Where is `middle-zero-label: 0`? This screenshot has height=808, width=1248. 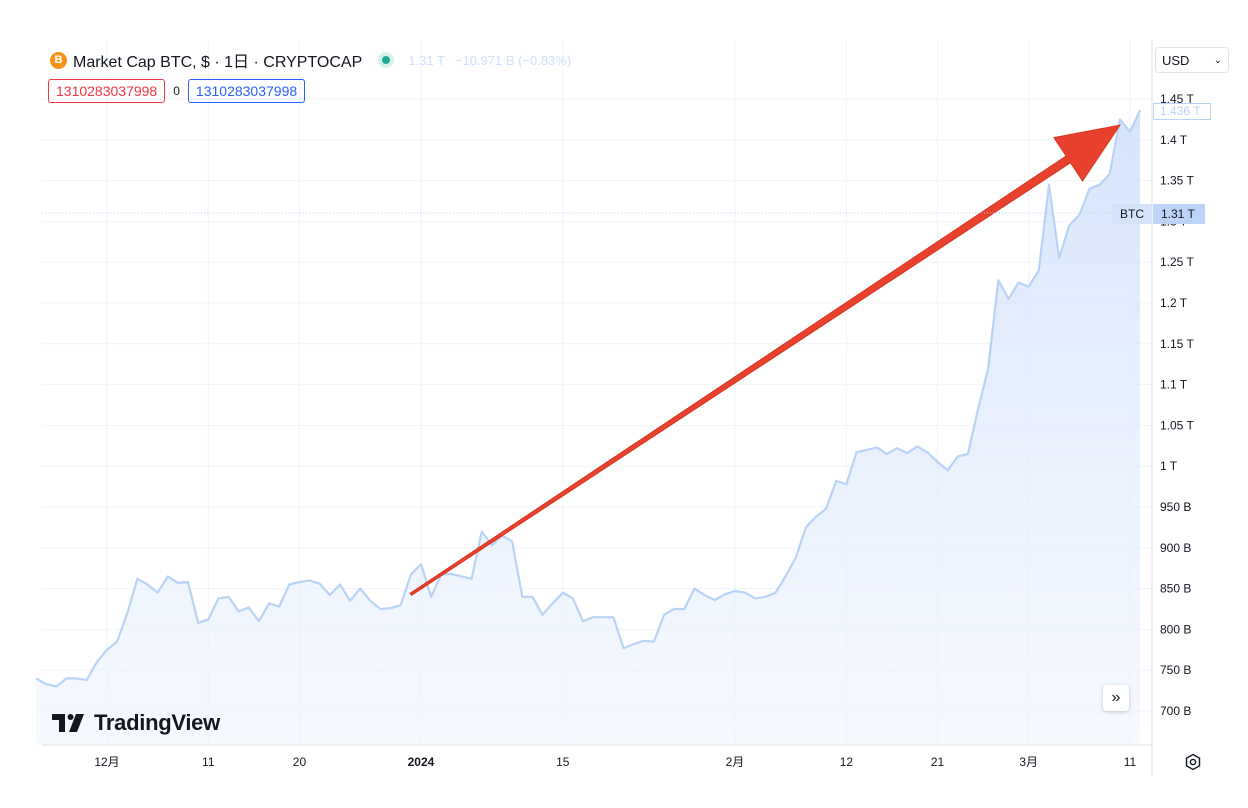 middle-zero-label: 0 is located at coordinates (176, 91).